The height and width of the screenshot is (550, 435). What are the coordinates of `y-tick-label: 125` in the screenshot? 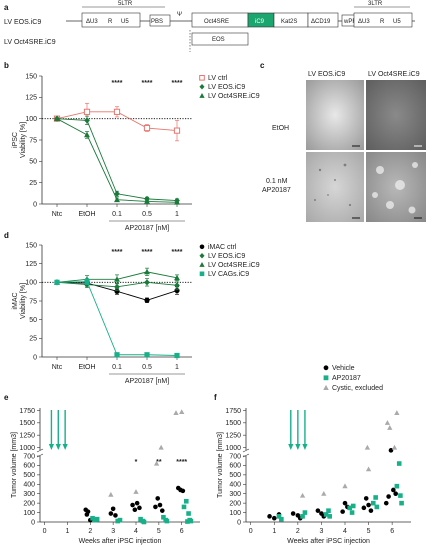 It's located at (31, 98).